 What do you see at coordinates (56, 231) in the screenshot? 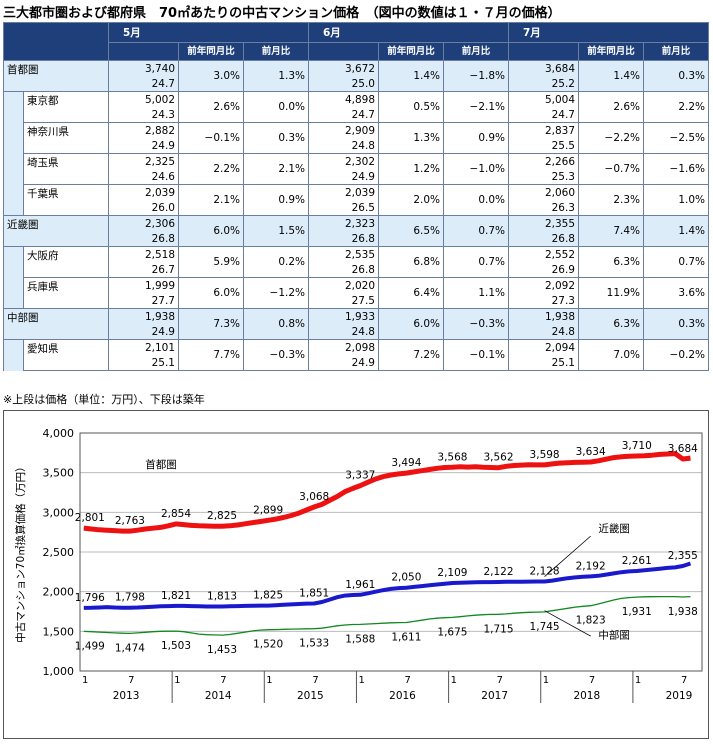
I see `region-name: 近畿圏` at bounding box center [56, 231].